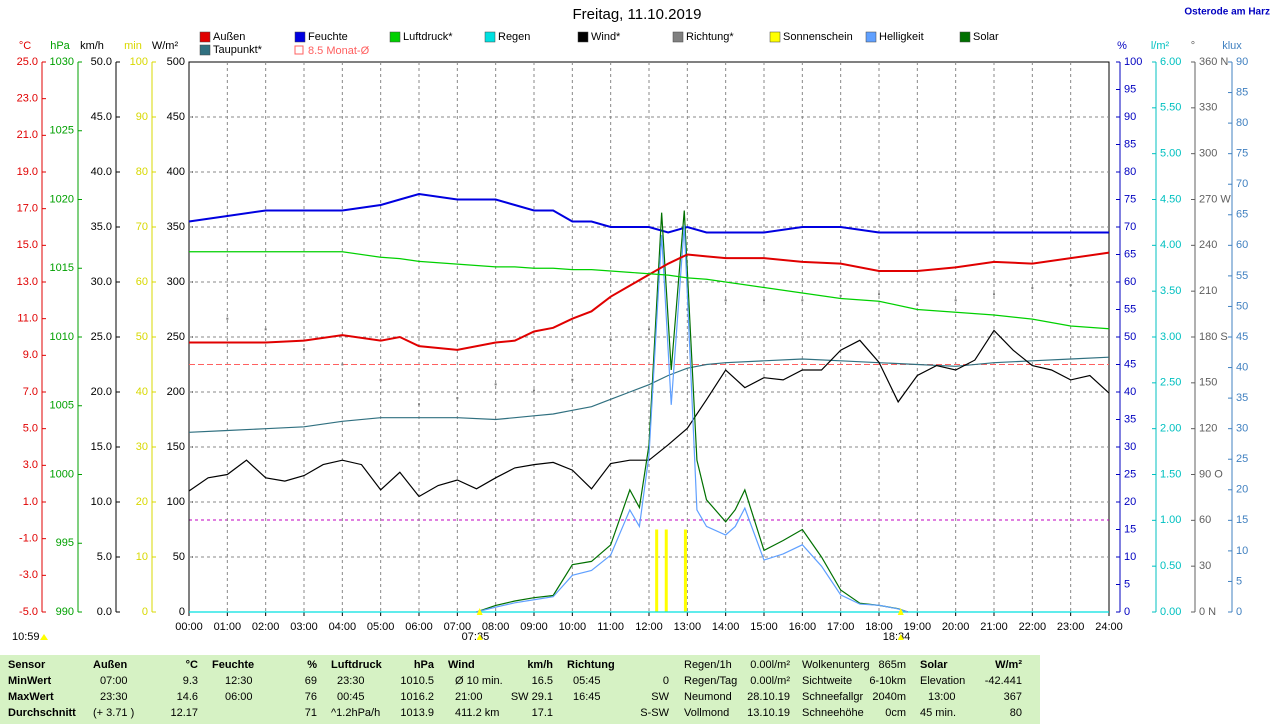 This screenshot has width=1274, height=724. What do you see at coordinates (833, 713) in the screenshot?
I see `table-cell: Schneehöhe` at bounding box center [833, 713].